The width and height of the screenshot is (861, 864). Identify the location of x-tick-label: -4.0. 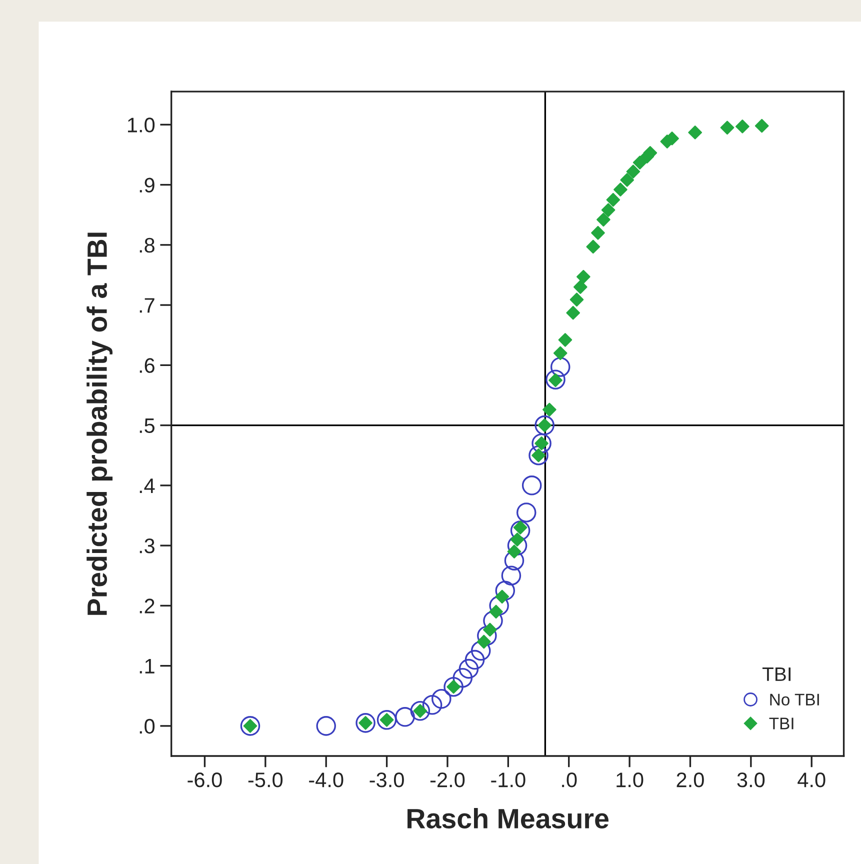
(326, 780).